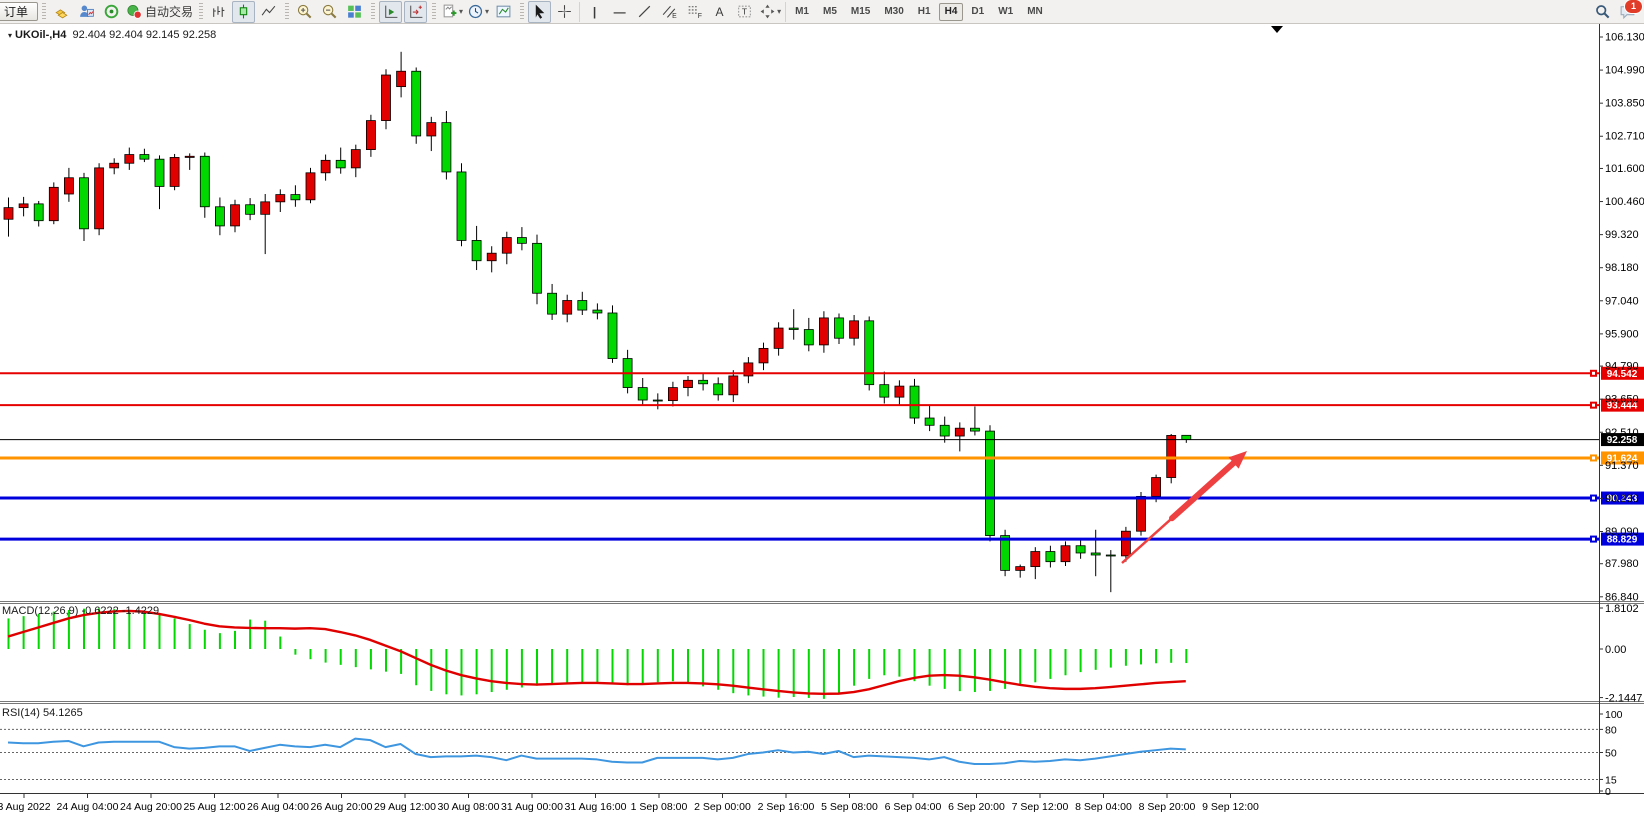 The image size is (1644, 818). Describe the element at coordinates (977, 12) in the screenshot. I see `timeframe-button-d1: D1` at that location.